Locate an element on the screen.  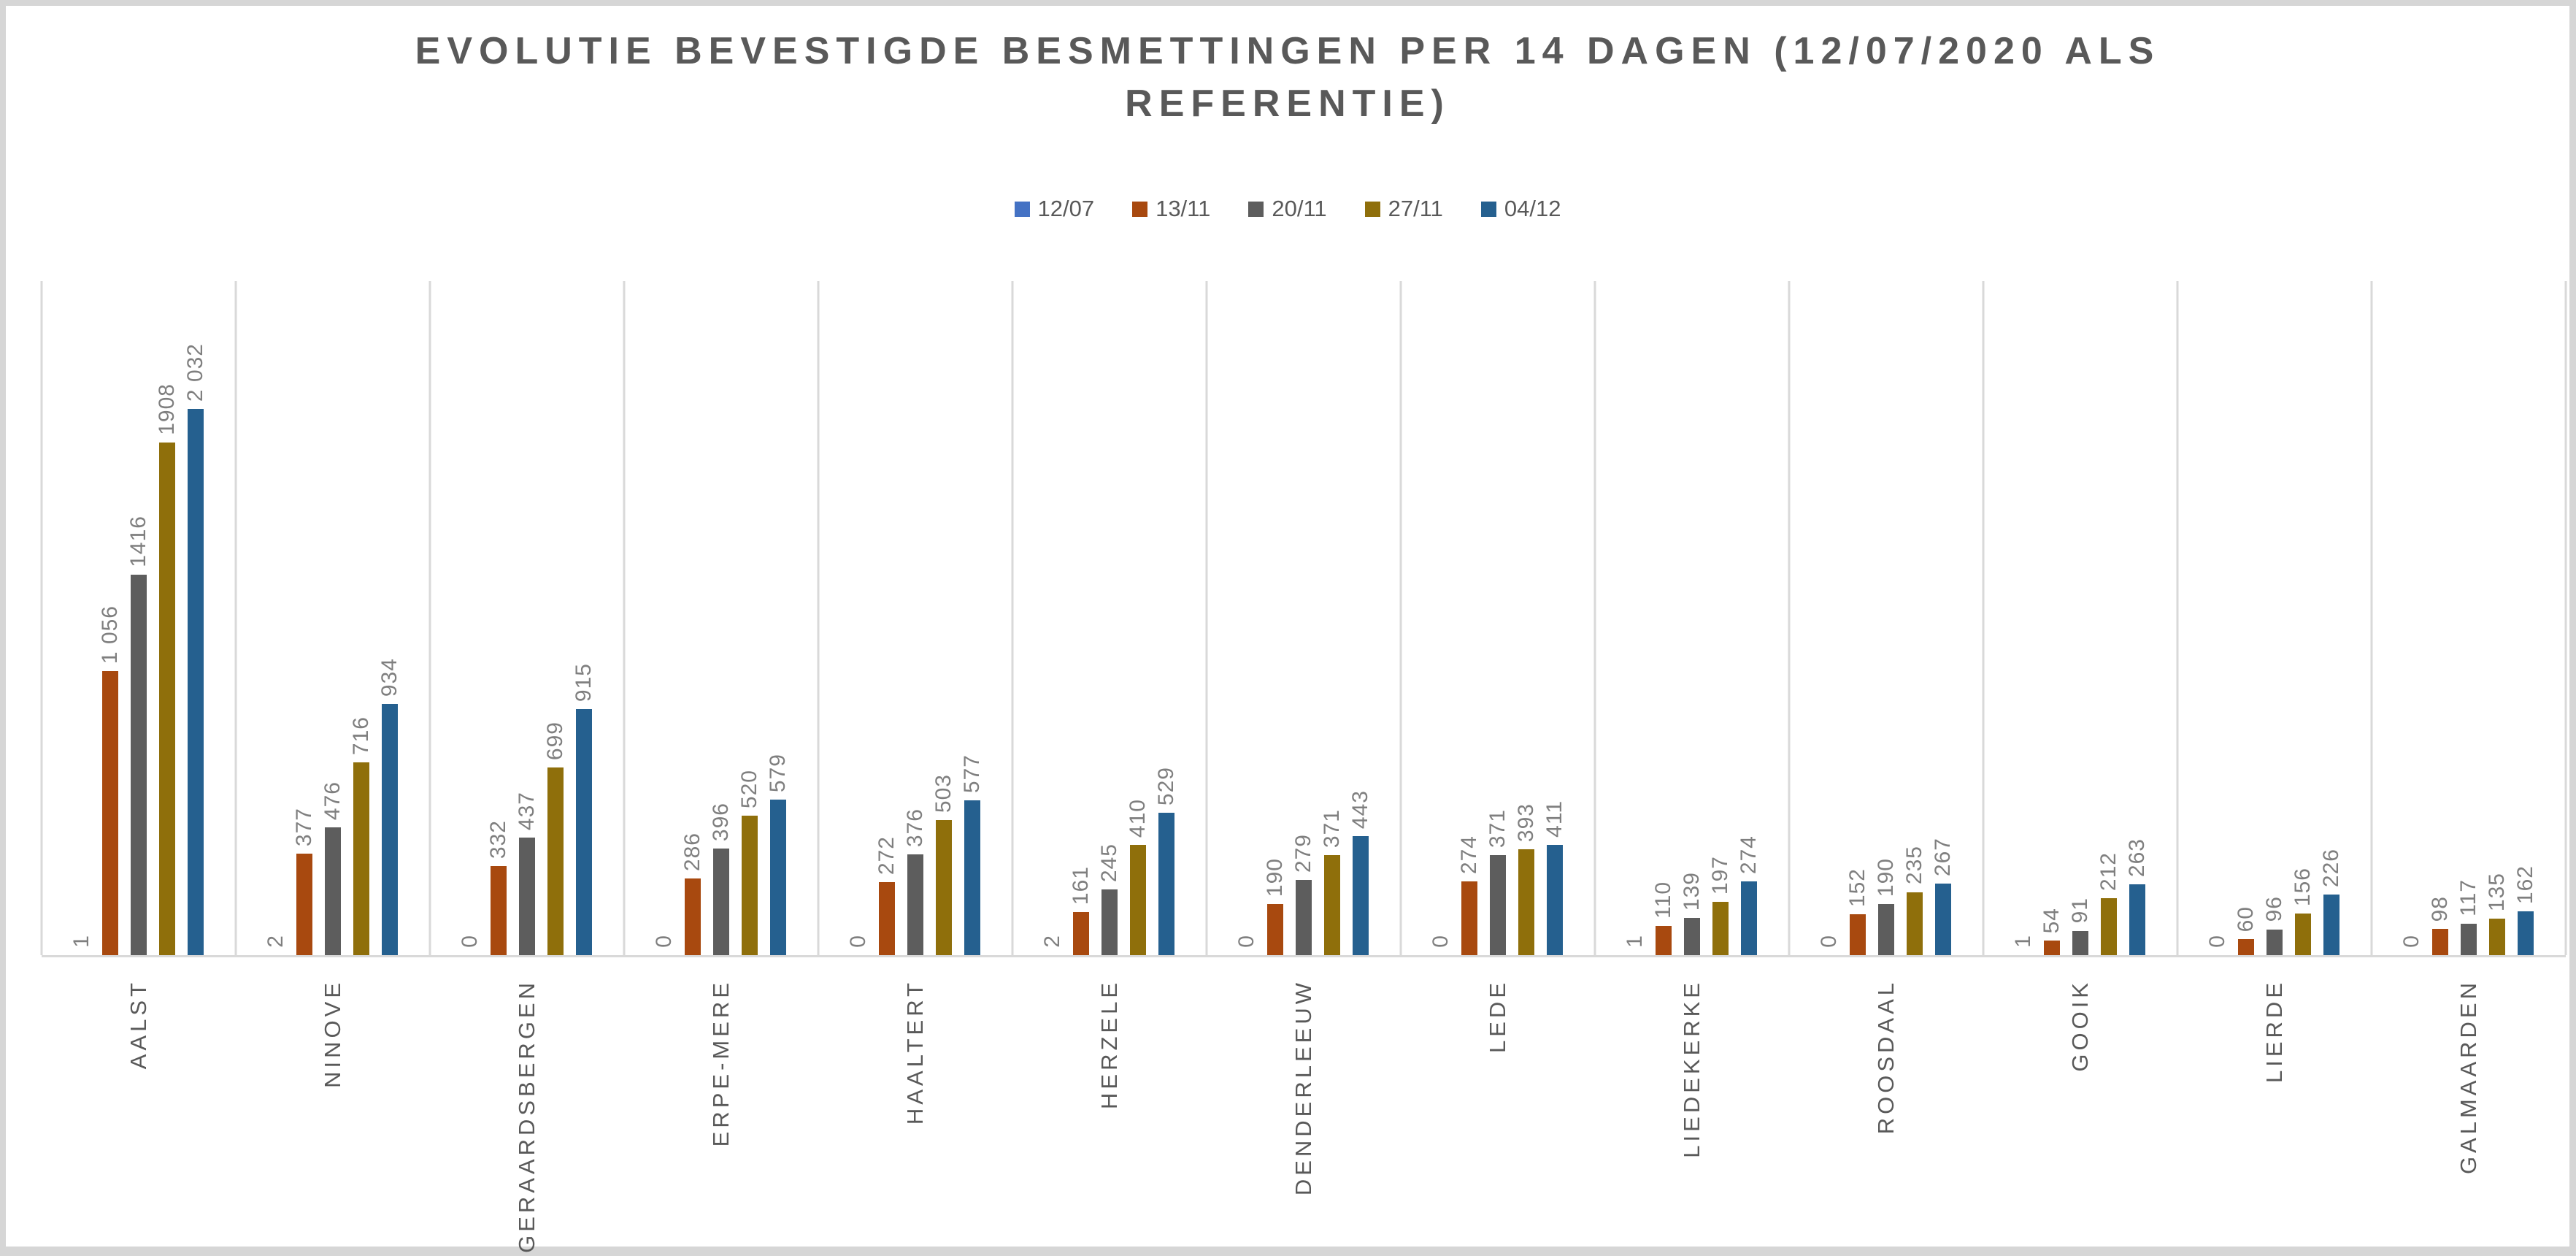
category-cell: ROOSDAAL is located at coordinates (1886, 1115).